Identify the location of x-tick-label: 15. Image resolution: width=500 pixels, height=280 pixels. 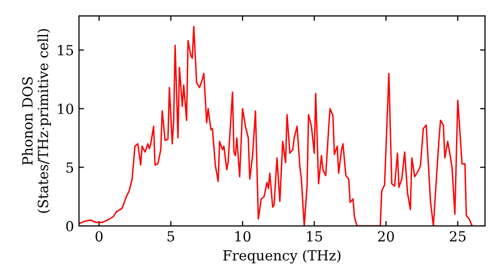
(314, 236).